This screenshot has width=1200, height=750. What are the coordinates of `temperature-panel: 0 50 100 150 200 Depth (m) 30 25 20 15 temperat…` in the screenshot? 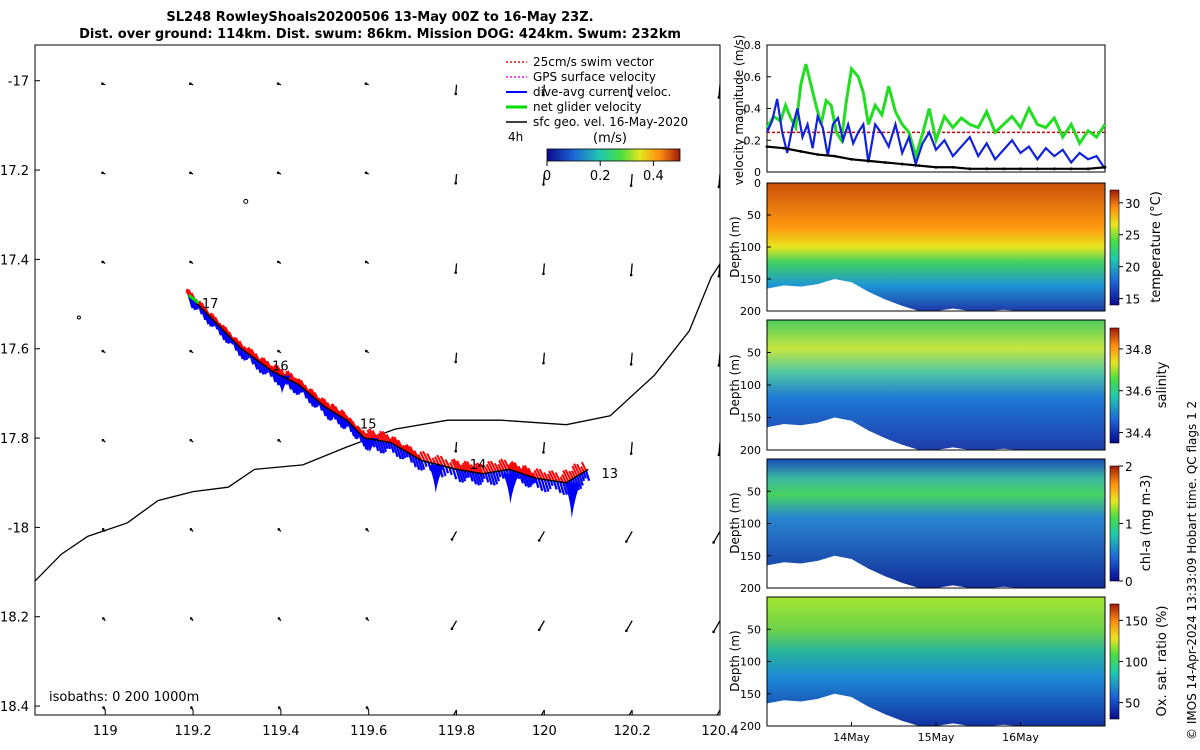 It's located at (946, 247).